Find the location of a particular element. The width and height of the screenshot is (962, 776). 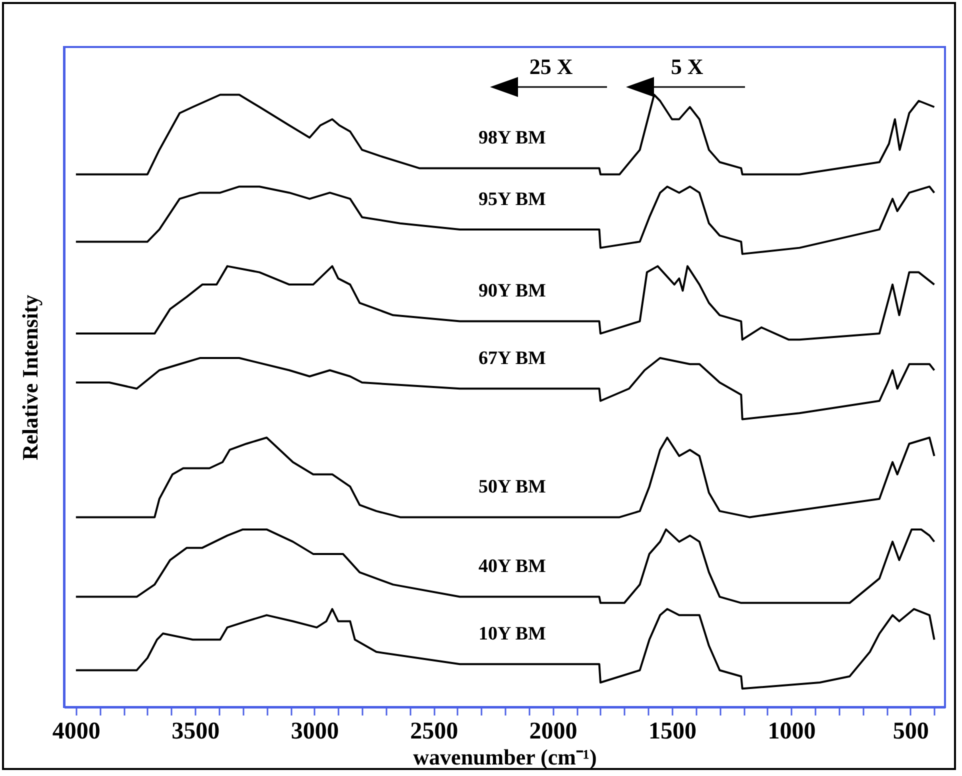

text: 5 X is located at coordinates (687, 66).